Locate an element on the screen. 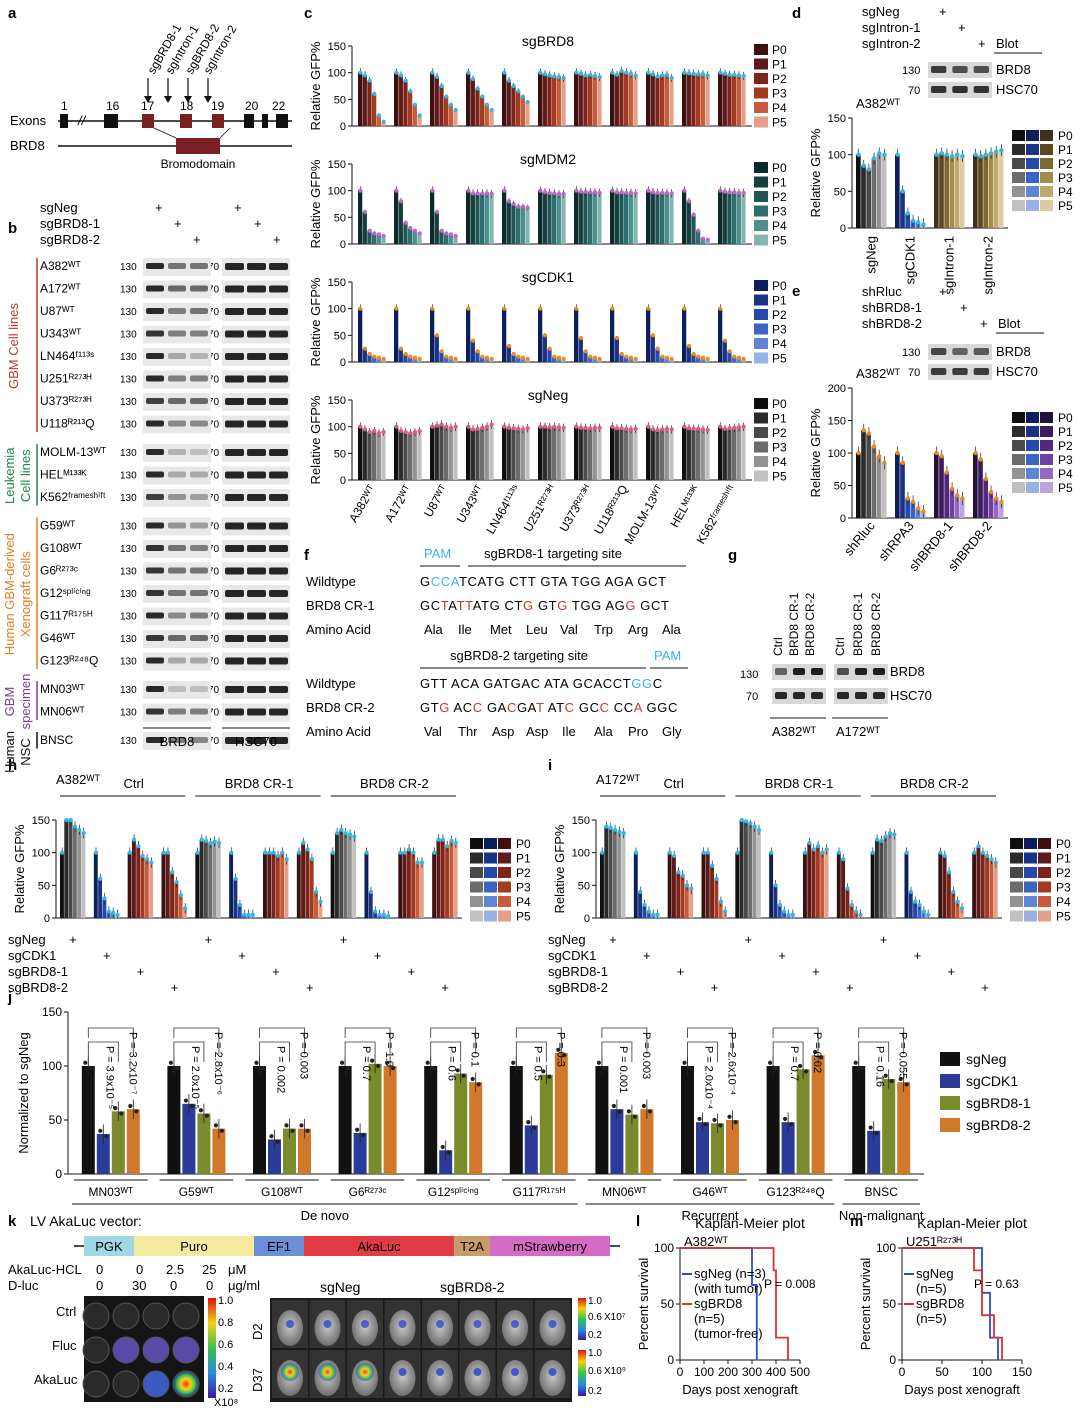 Image resolution: width=1080 pixels, height=1410 pixels. p-value: P = 2.0x10⁻⁴ is located at coordinates (709, 1078).